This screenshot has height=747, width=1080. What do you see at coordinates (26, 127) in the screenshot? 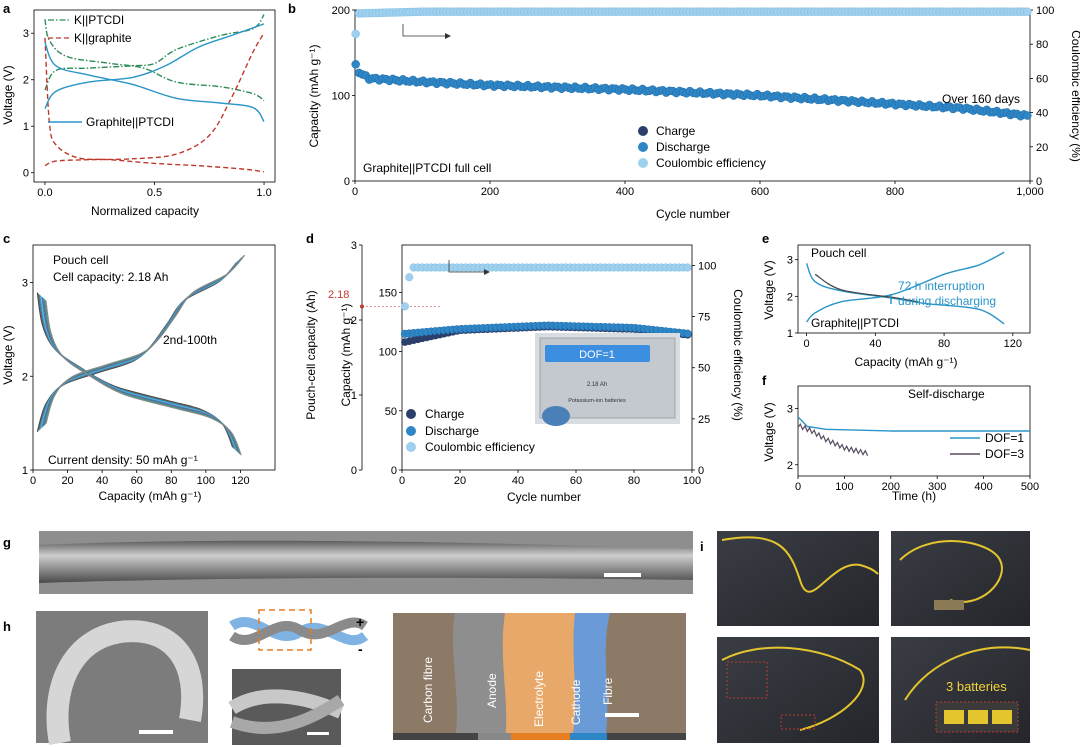
I see `a-ytick-label: 1` at bounding box center [26, 127].